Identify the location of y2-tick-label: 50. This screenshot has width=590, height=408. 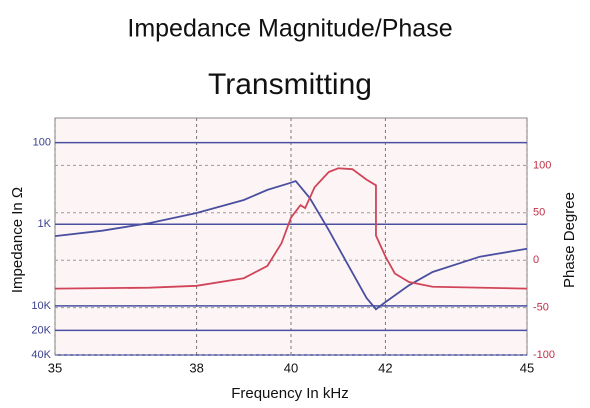
(539, 213).